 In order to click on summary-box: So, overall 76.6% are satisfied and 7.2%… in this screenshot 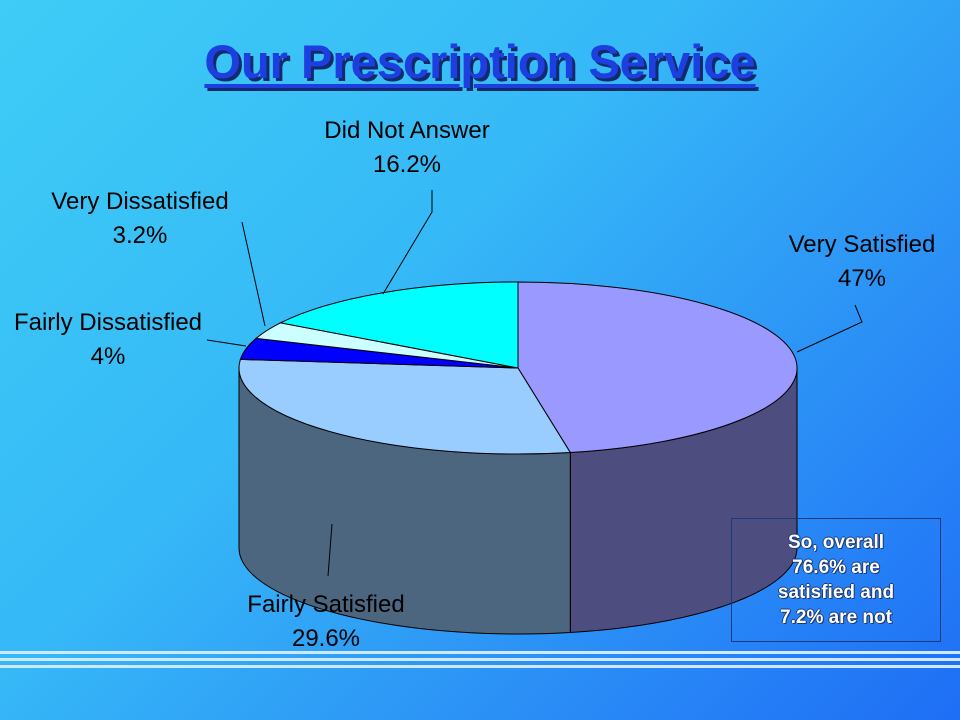, I will do `click(836, 580)`.